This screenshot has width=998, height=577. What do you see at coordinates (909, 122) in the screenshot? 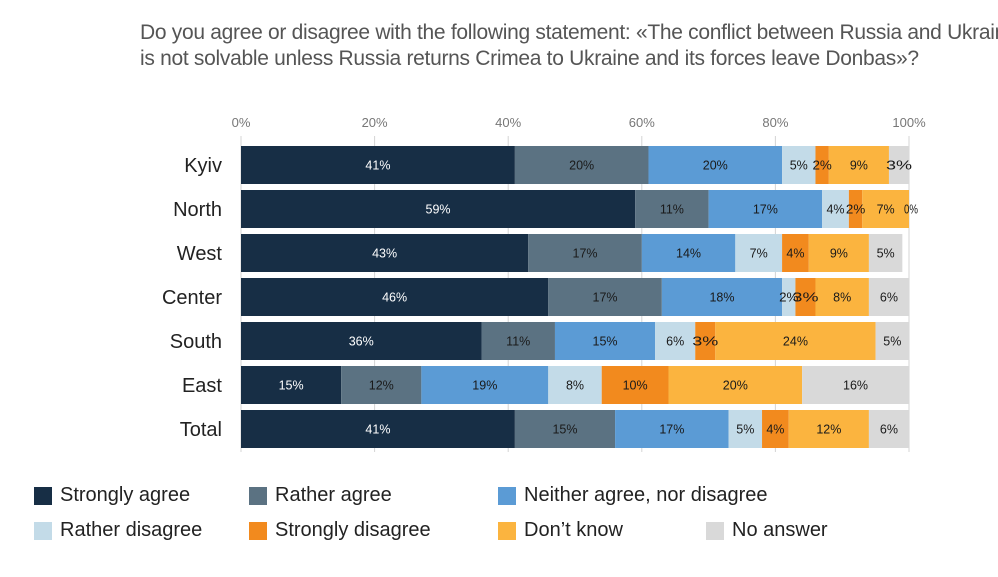
I see `x-tick-label: 100%` at bounding box center [909, 122].